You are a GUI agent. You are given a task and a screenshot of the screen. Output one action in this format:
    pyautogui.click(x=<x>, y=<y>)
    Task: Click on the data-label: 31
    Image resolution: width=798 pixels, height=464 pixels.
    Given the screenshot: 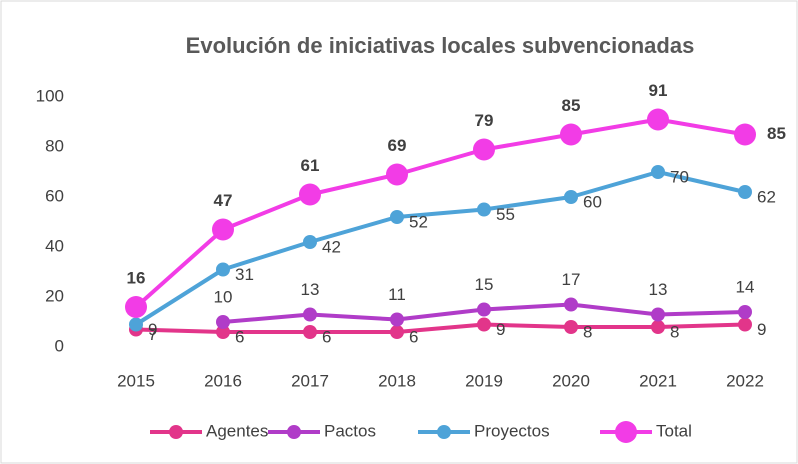 What is the action you would take?
    pyautogui.click(x=244, y=274)
    